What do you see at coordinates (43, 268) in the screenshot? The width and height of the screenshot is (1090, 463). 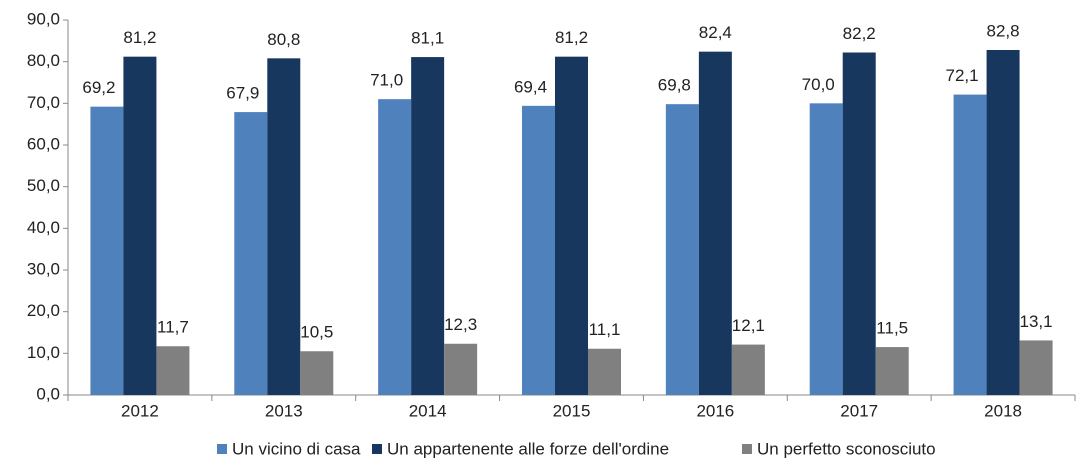 I see `y-tick-label: 30,0` at bounding box center [43, 268].